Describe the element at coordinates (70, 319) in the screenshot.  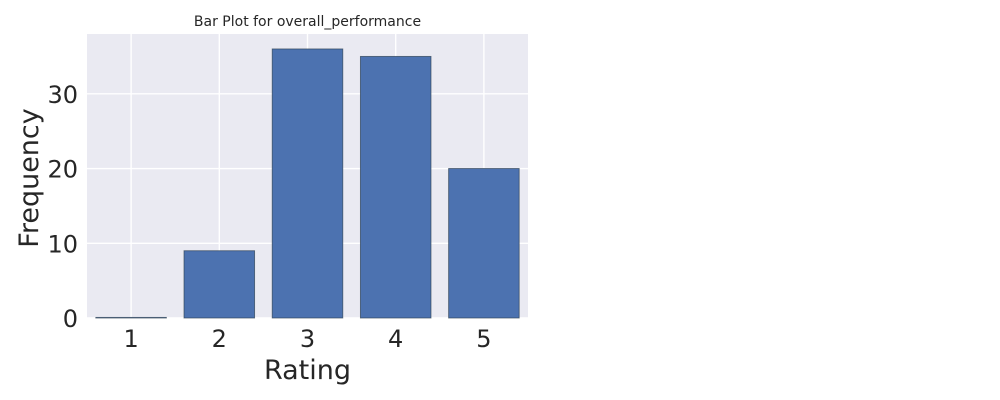
I see `y-tick-label: 0` at that location.